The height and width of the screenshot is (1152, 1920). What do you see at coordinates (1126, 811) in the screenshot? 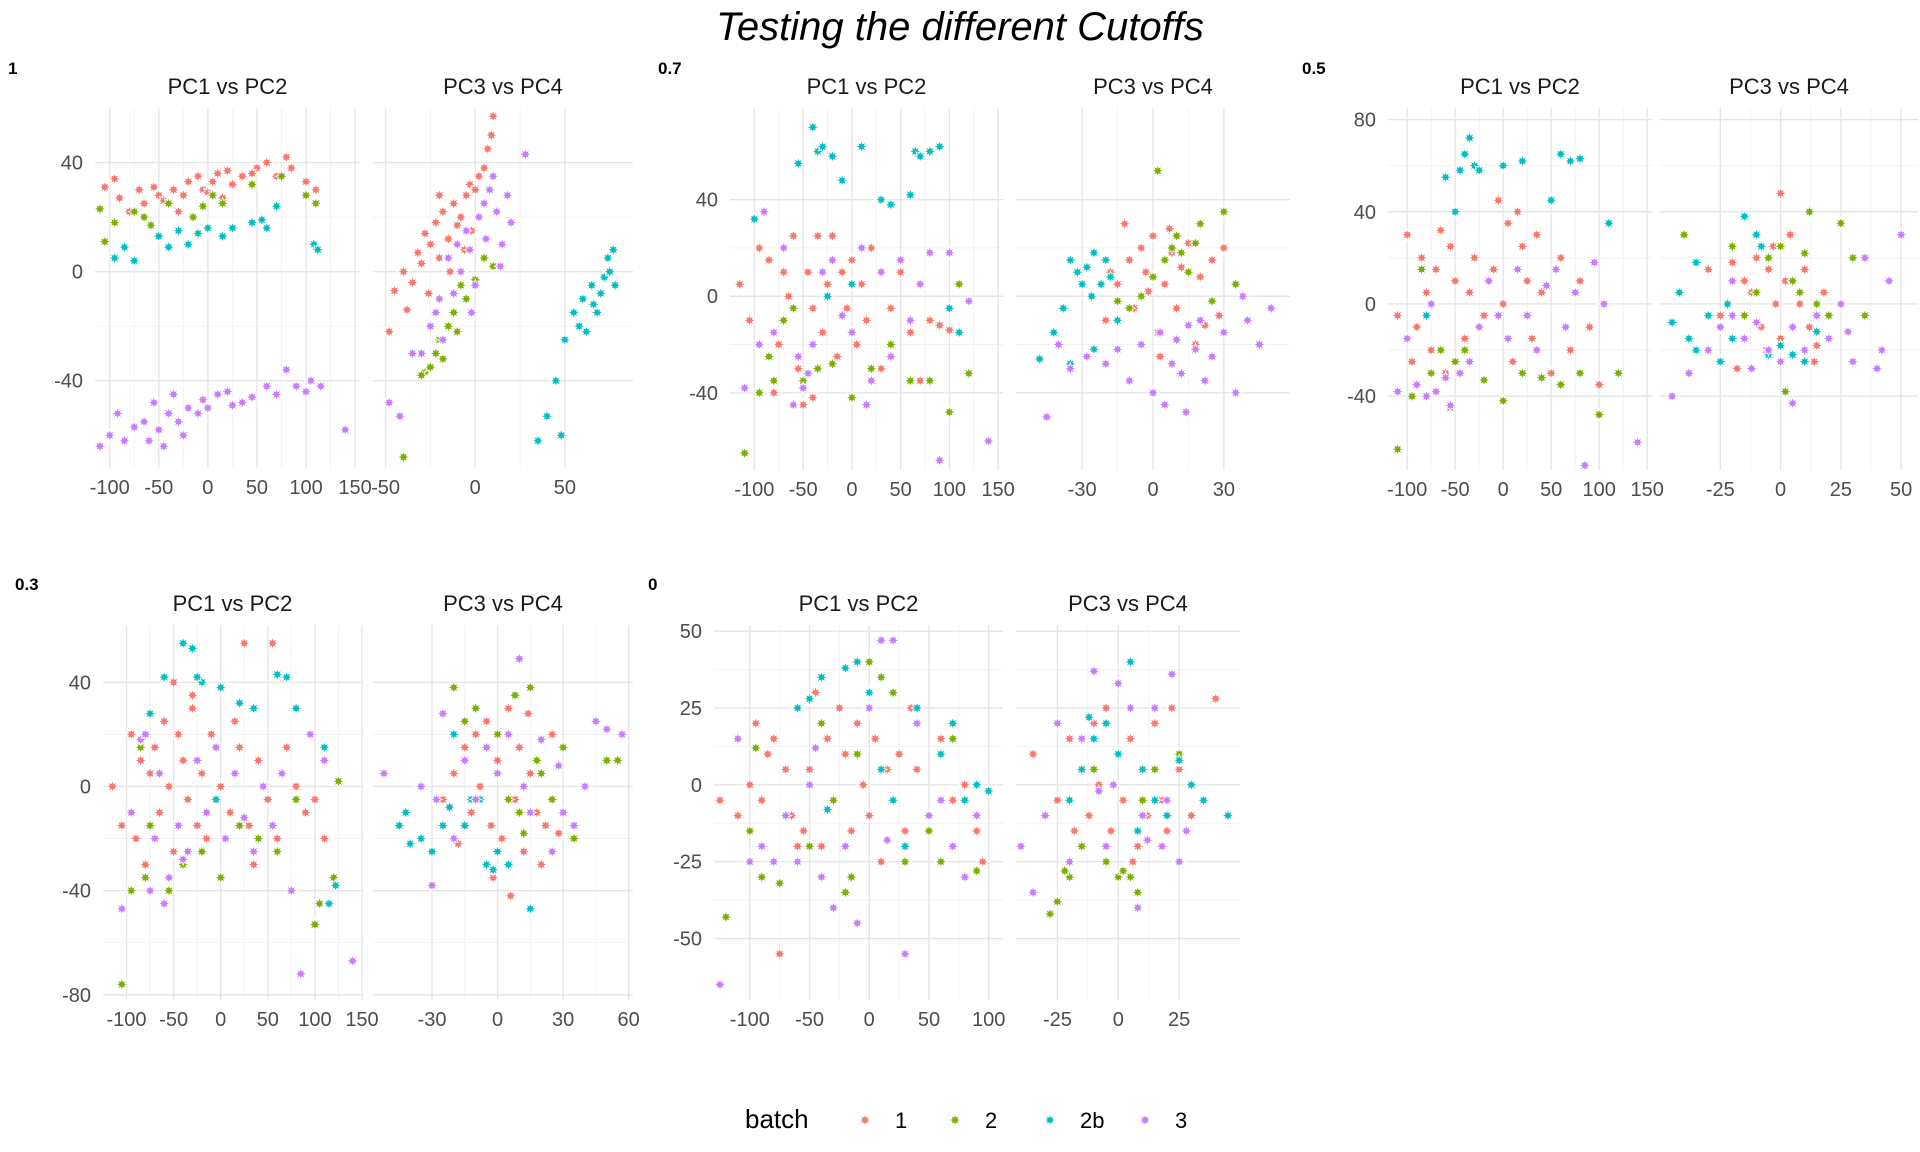
I see `facet-pc3-pc4: PC3 vs PC4 -25 0 25` at bounding box center [1126, 811].